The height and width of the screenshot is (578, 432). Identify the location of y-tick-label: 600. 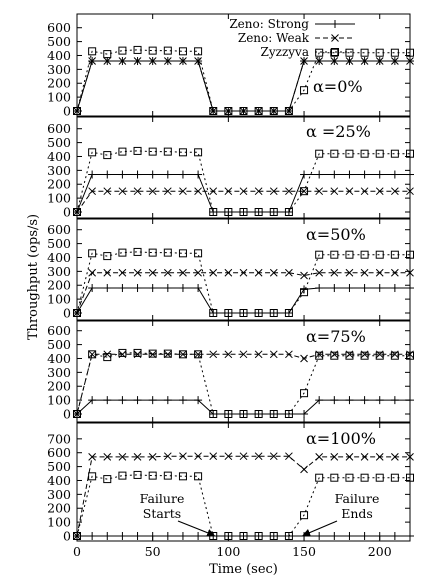
(59, 27).